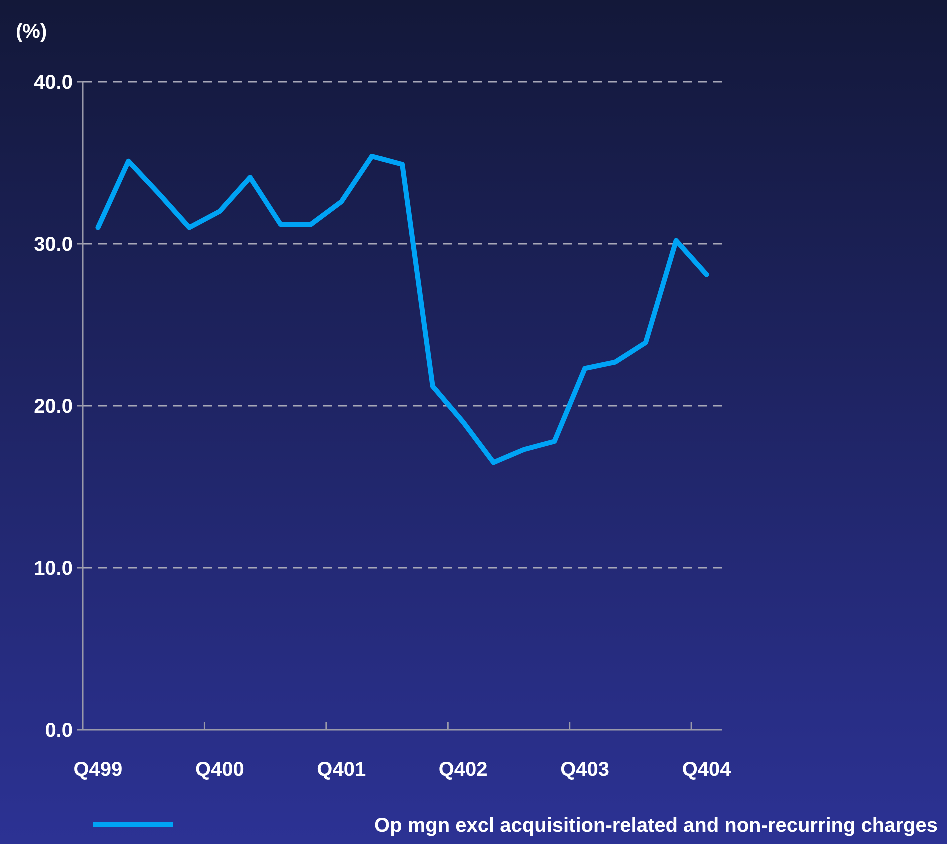 Image resolution: width=947 pixels, height=844 pixels. I want to click on y-axis-title: (%), so click(32, 32).